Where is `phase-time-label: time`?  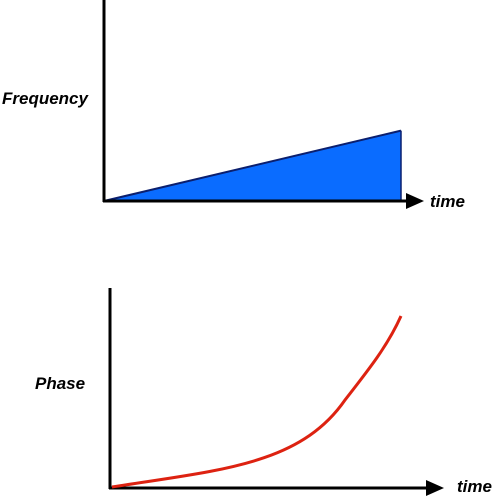 phase-time-label: time is located at coordinates (474, 486).